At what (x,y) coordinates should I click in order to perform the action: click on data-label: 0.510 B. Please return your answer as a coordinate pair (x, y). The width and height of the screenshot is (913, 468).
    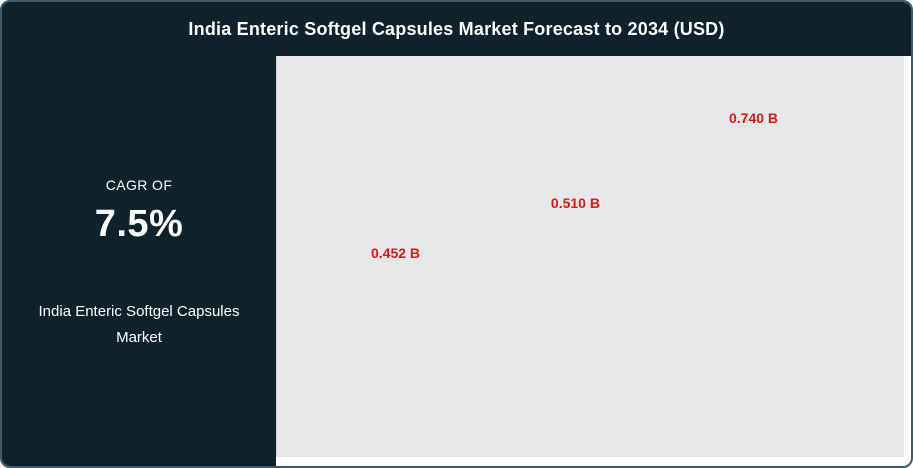
    Looking at the image, I should click on (575, 203).